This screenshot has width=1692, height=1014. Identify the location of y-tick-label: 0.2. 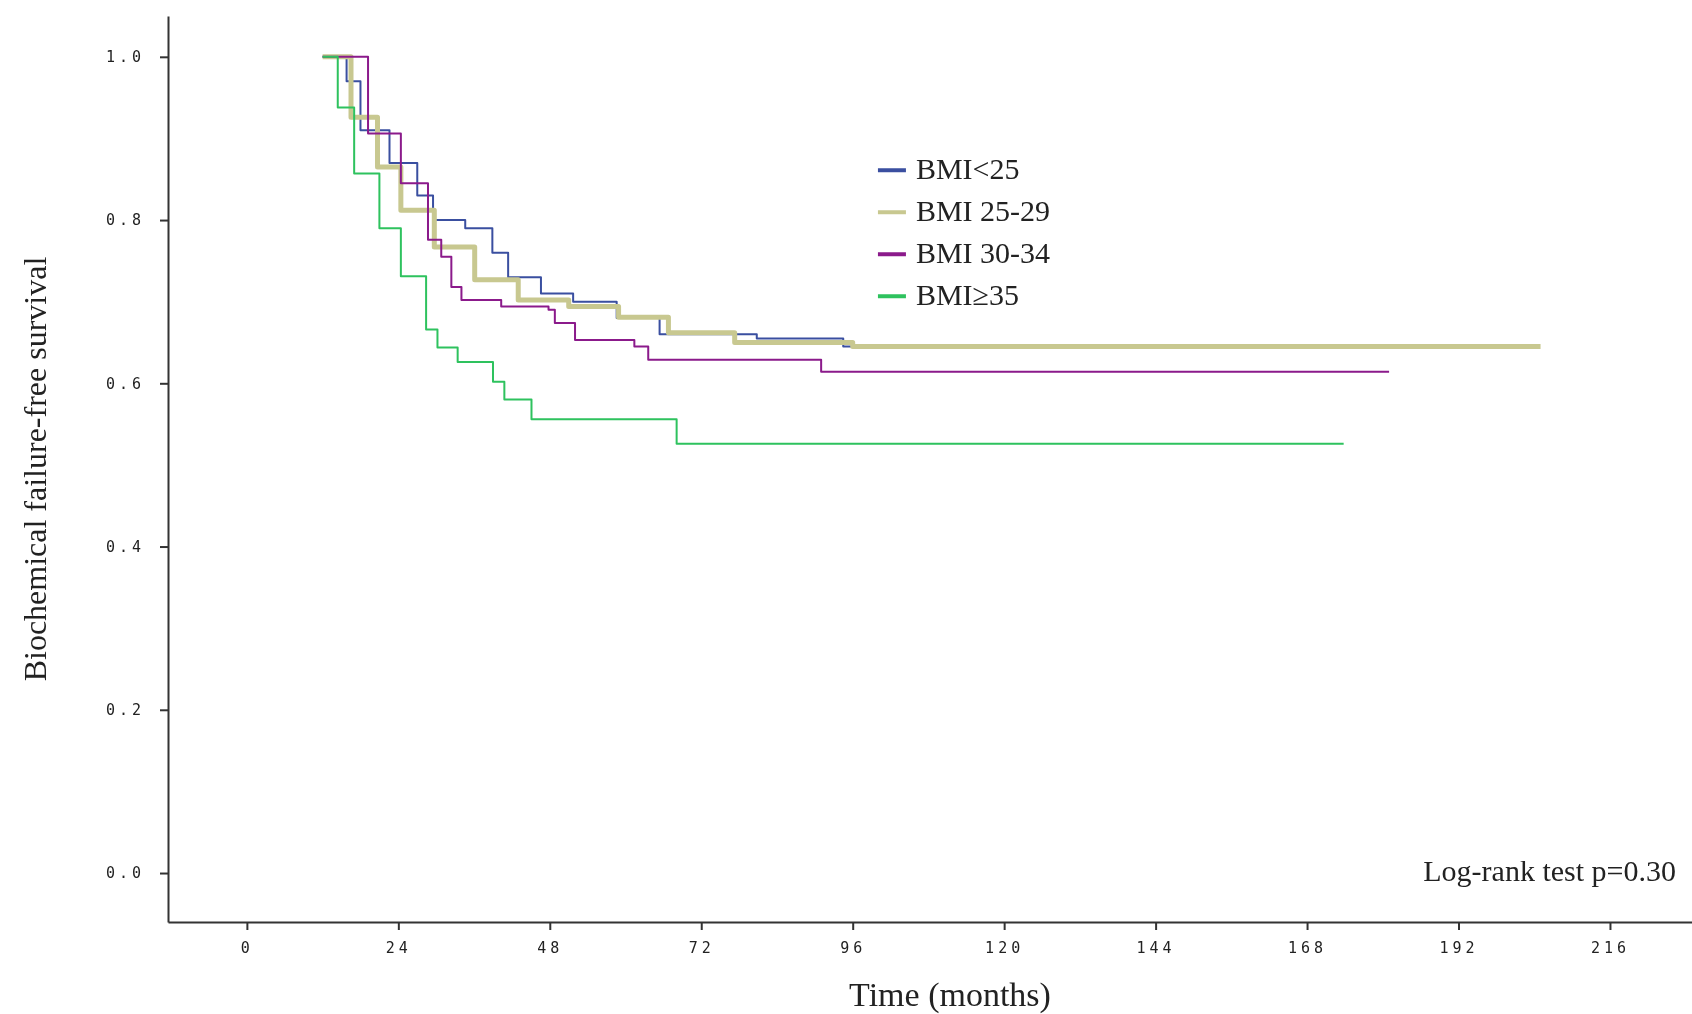
(125, 710).